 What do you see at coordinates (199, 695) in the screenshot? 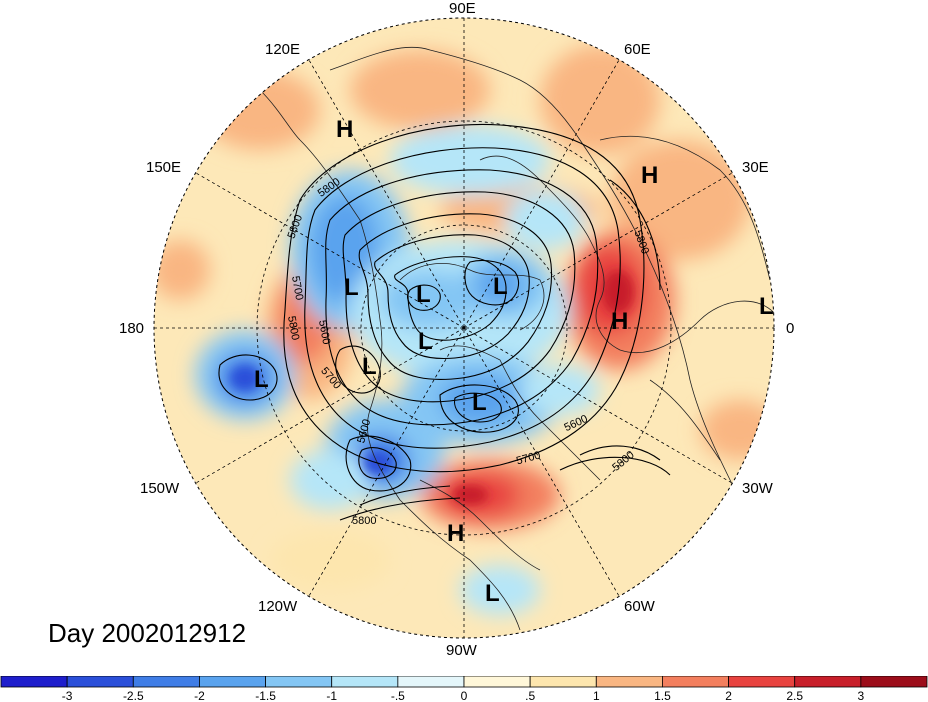
I see `colorbar-label: -2` at bounding box center [199, 695].